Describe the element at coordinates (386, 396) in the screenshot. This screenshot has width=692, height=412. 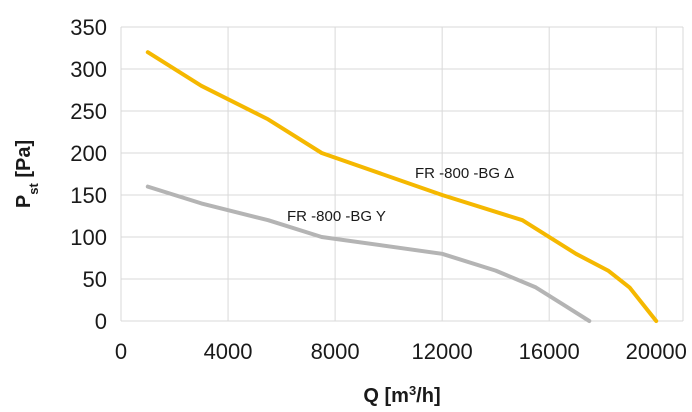
I see `x-axis-title-main: Q [m` at that location.